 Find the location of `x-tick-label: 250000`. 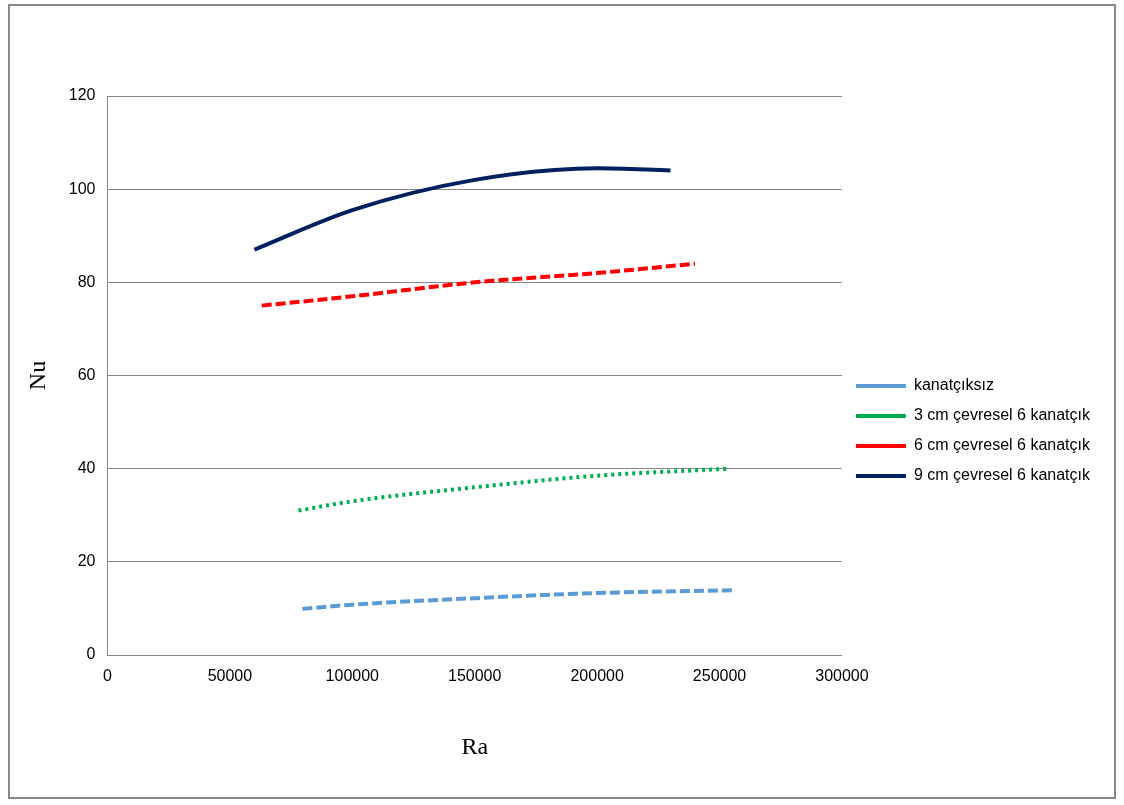

x-tick-label: 250000 is located at coordinates (719, 676).